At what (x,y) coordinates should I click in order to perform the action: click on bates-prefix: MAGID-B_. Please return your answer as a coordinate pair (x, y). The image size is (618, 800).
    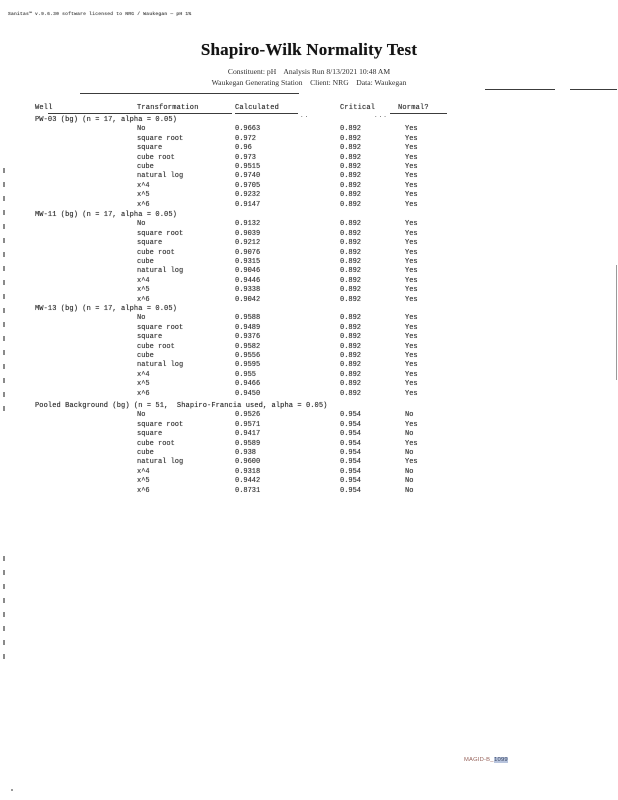
    Looking at the image, I should click on (479, 760).